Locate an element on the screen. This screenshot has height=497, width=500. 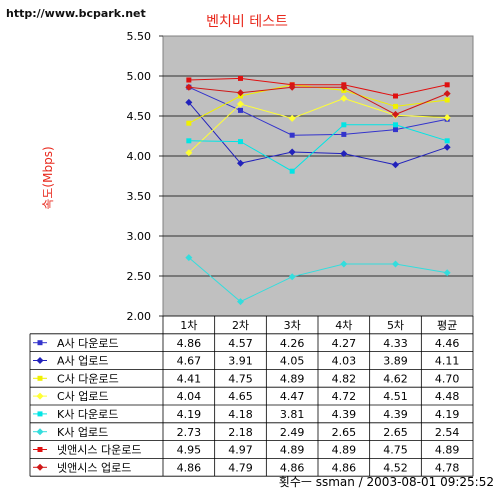
y-tick-label: 2.50 is located at coordinates (139, 276).